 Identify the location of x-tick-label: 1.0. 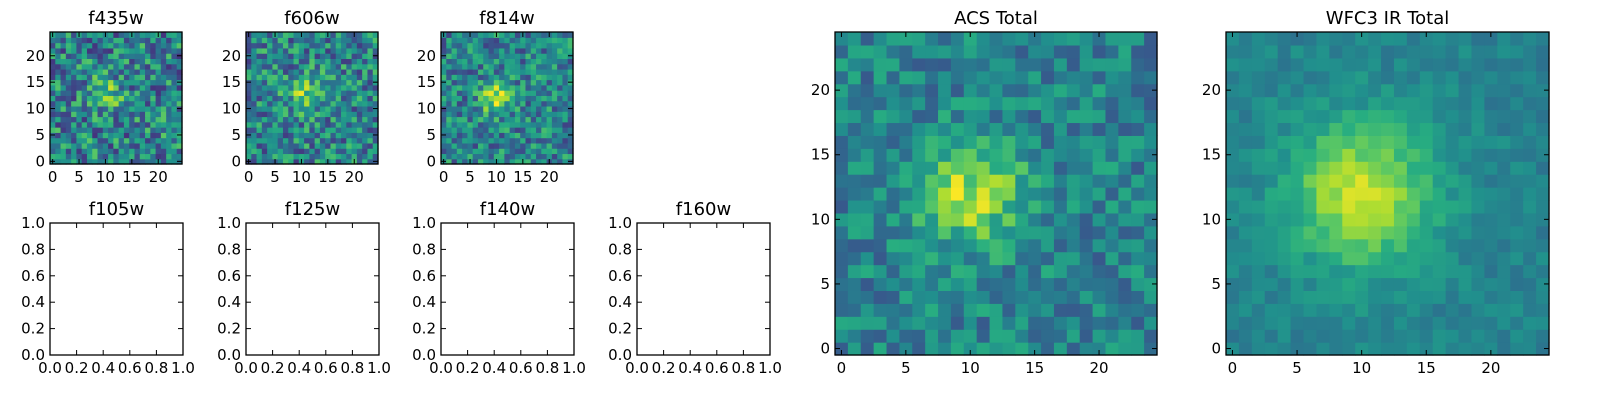
(574, 368).